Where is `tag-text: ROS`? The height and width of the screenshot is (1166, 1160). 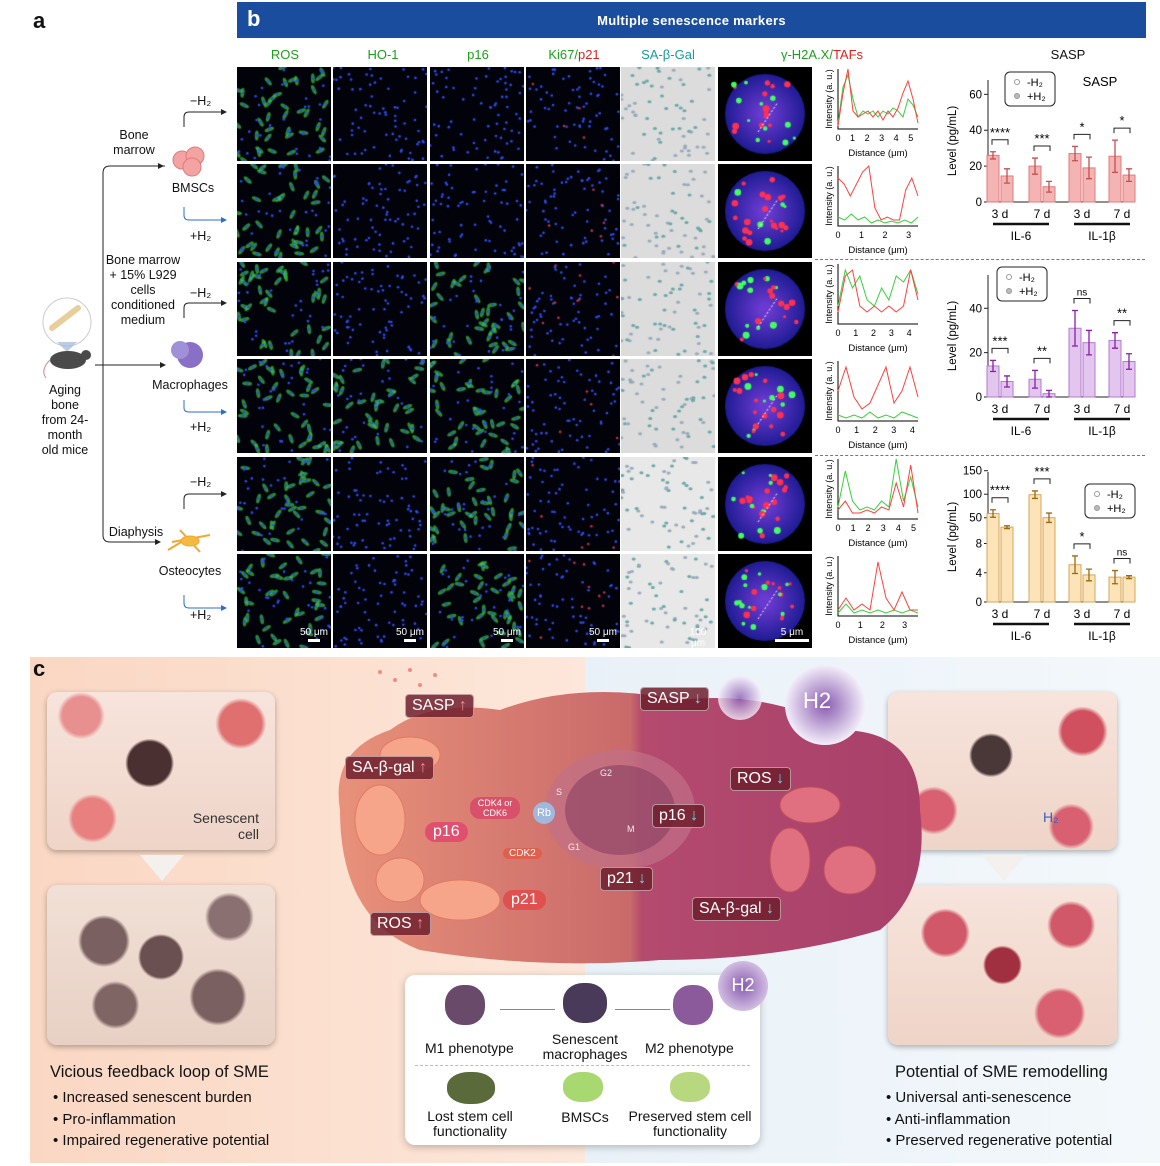
tag-text: ROS is located at coordinates (394, 923).